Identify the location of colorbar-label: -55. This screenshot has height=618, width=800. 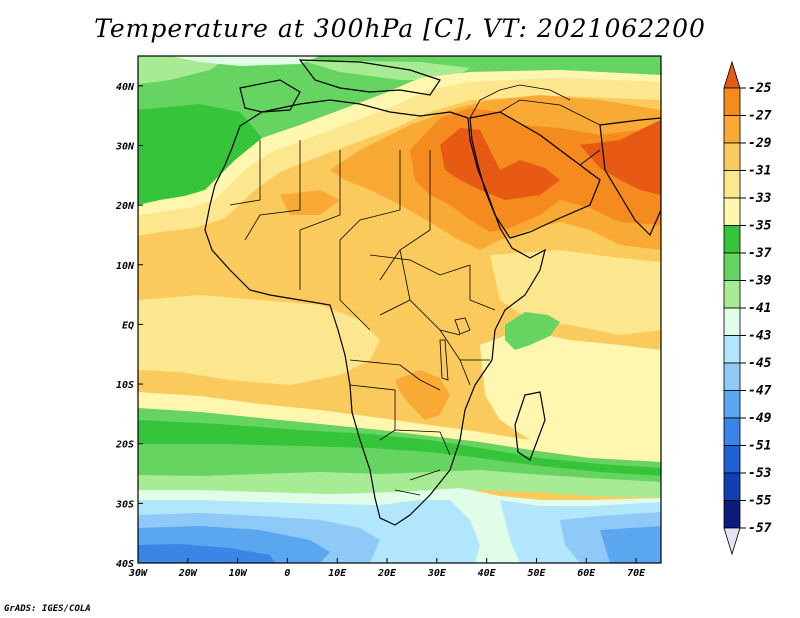
(760, 501).